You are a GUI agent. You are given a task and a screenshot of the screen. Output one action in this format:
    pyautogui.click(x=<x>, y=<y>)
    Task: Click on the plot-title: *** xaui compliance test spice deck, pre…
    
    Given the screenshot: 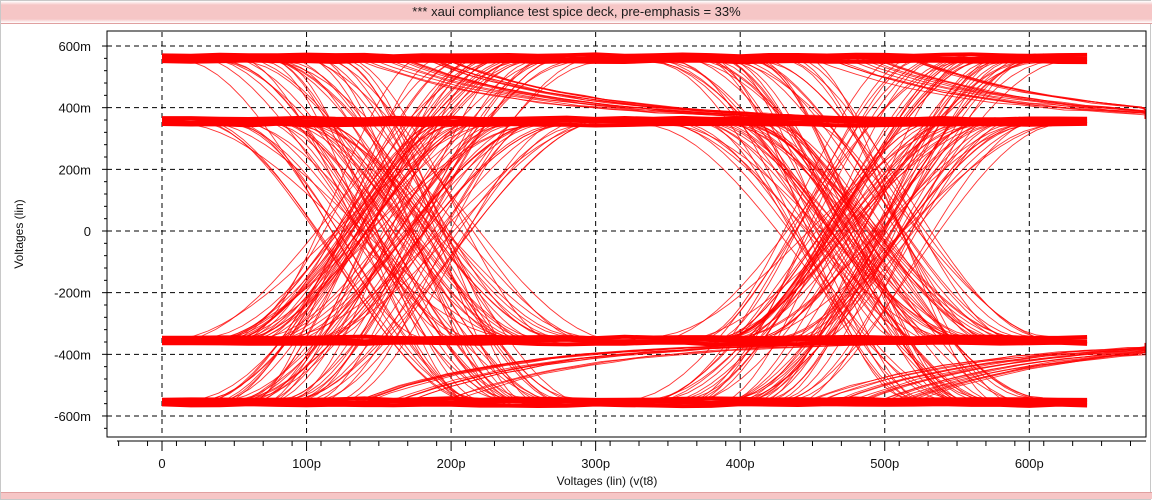 What is the action you would take?
    pyautogui.click(x=576, y=12)
    